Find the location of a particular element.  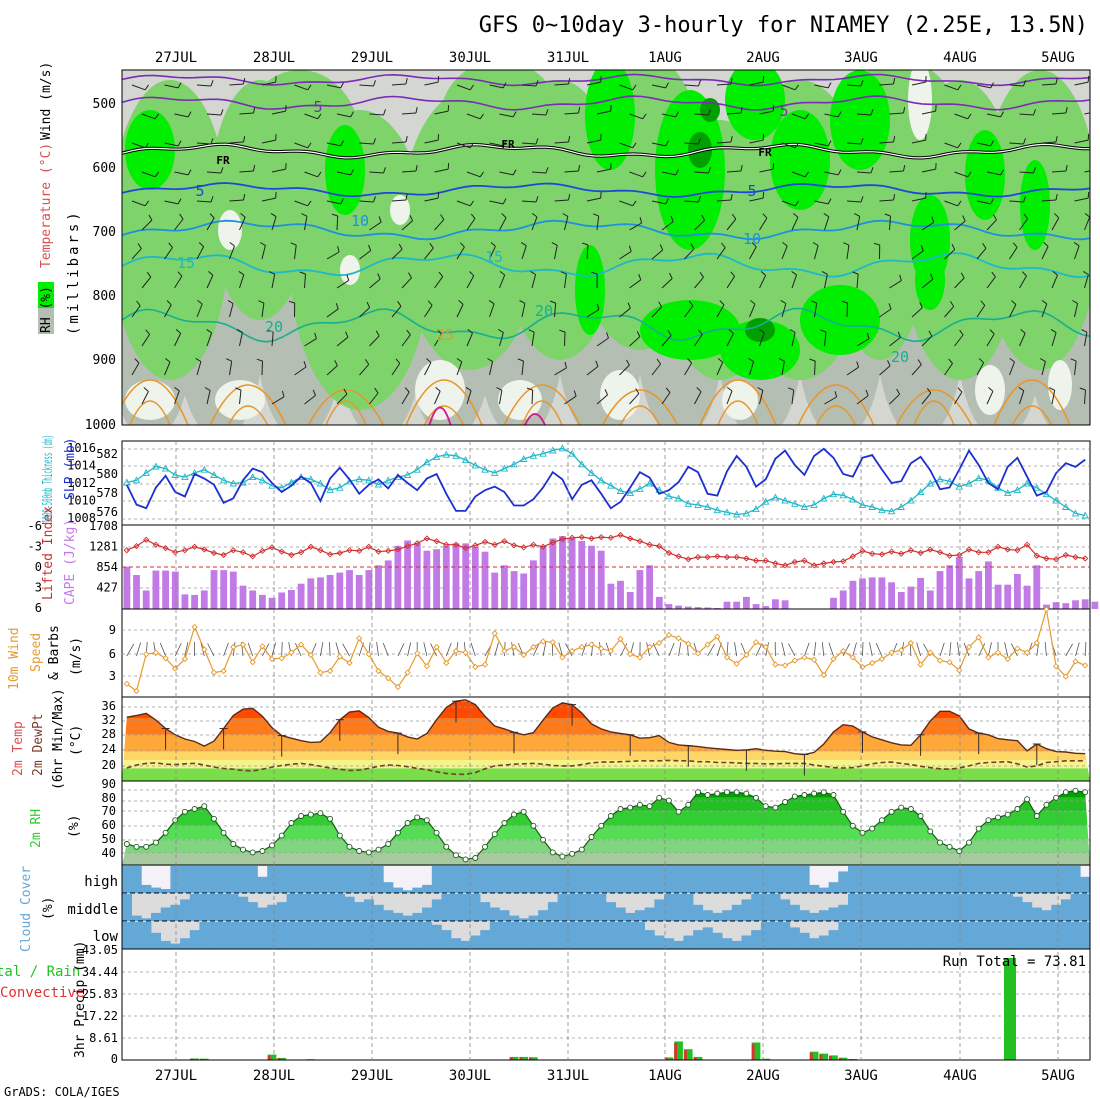

date-tick-label: 1AUG is located at coordinates (665, 58).